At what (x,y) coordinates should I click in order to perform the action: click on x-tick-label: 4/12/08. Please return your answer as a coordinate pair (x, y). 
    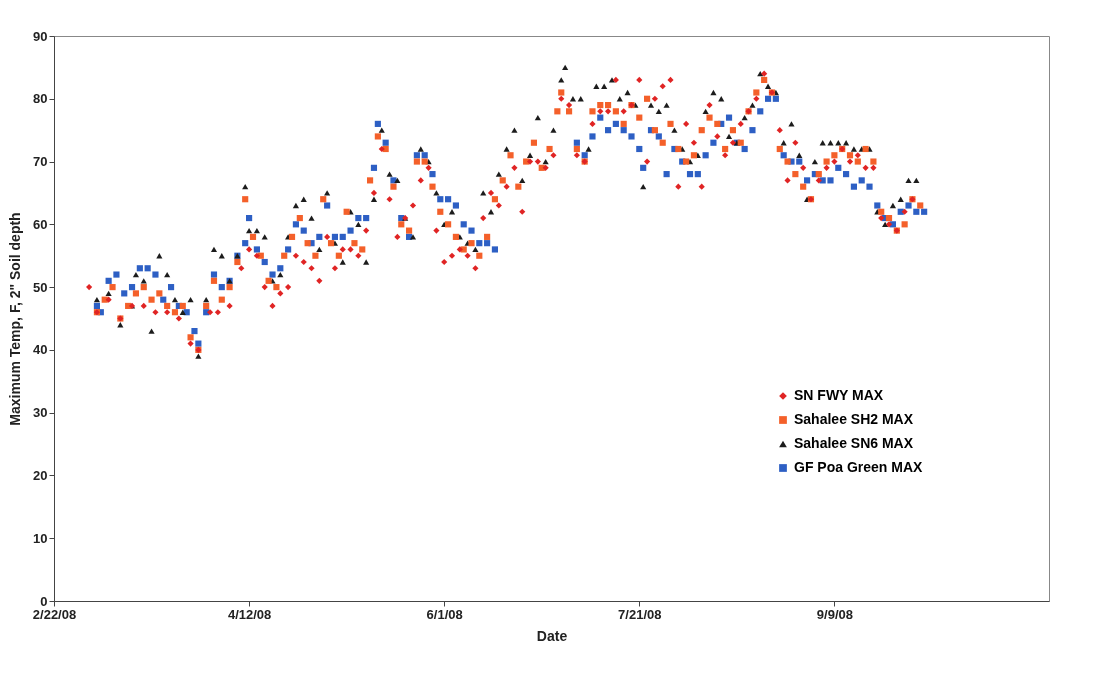
    Looking at the image, I should click on (249, 614).